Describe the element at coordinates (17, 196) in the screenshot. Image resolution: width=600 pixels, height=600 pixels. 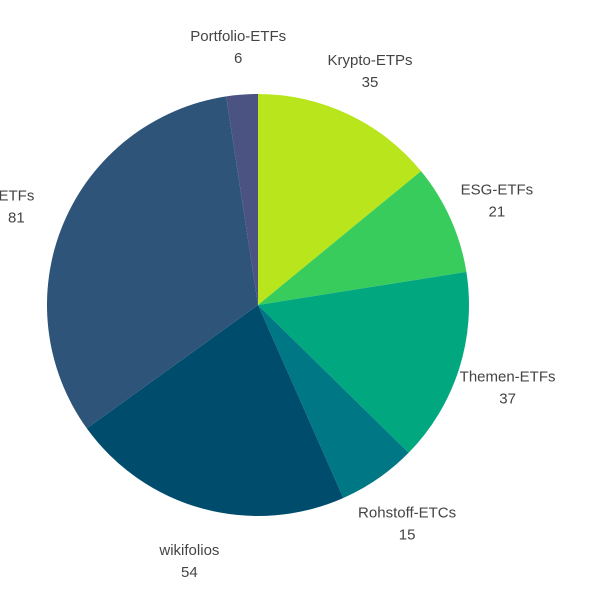
I see `slice-category-label: ETFs` at that location.